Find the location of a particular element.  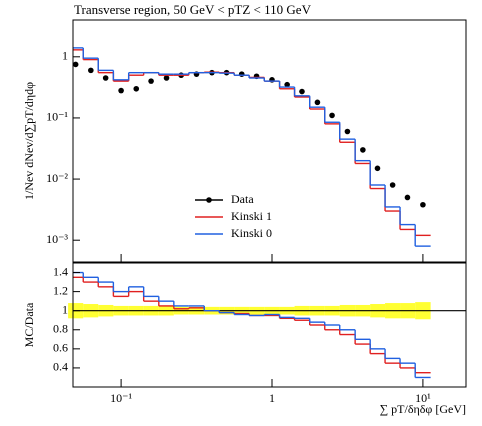

x-tick-label: 10¹ is located at coordinates (423, 398).